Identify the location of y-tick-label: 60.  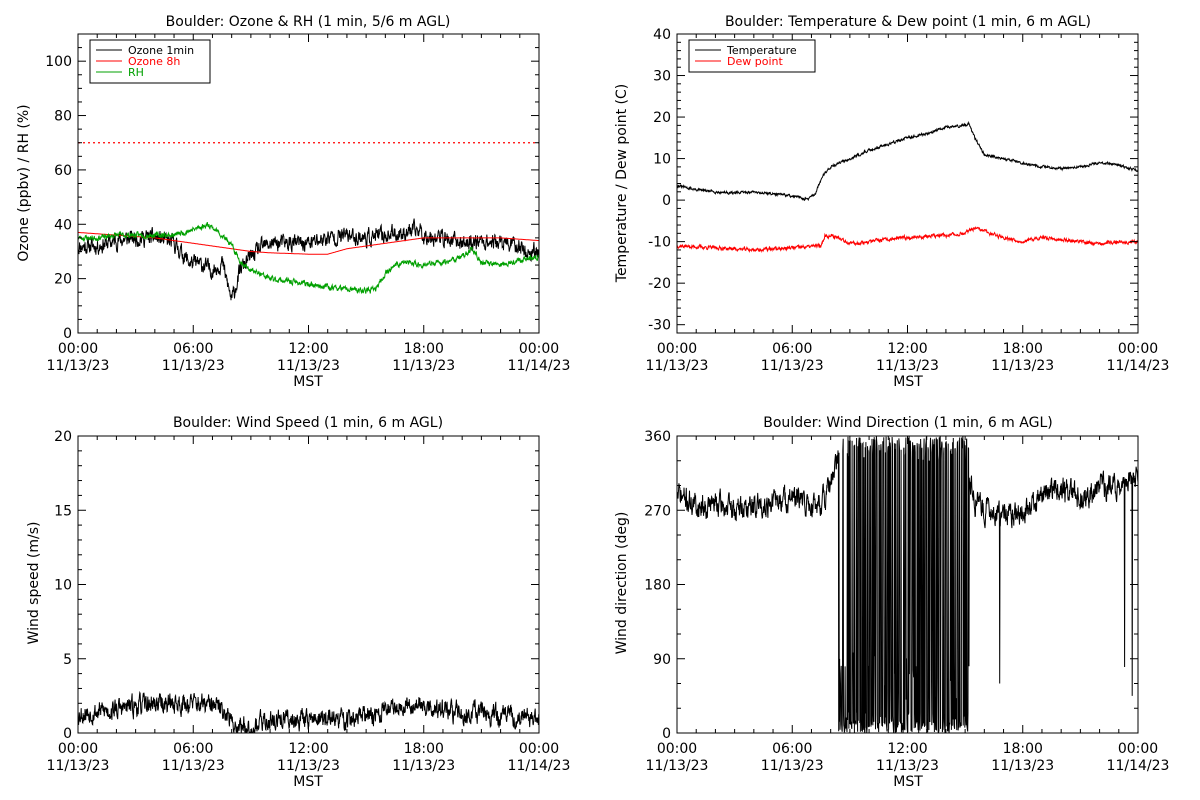
(63, 171).